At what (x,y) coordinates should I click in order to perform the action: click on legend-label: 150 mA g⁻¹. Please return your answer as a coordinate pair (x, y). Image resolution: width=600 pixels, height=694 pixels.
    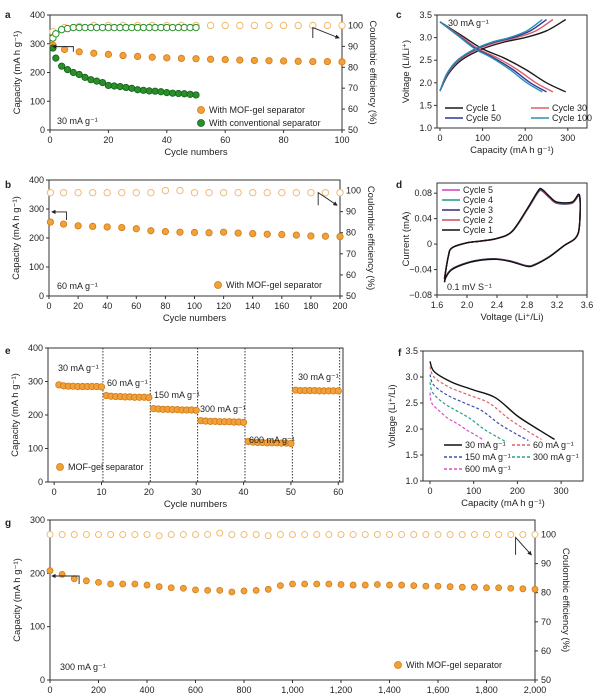
    Looking at the image, I should click on (488, 457).